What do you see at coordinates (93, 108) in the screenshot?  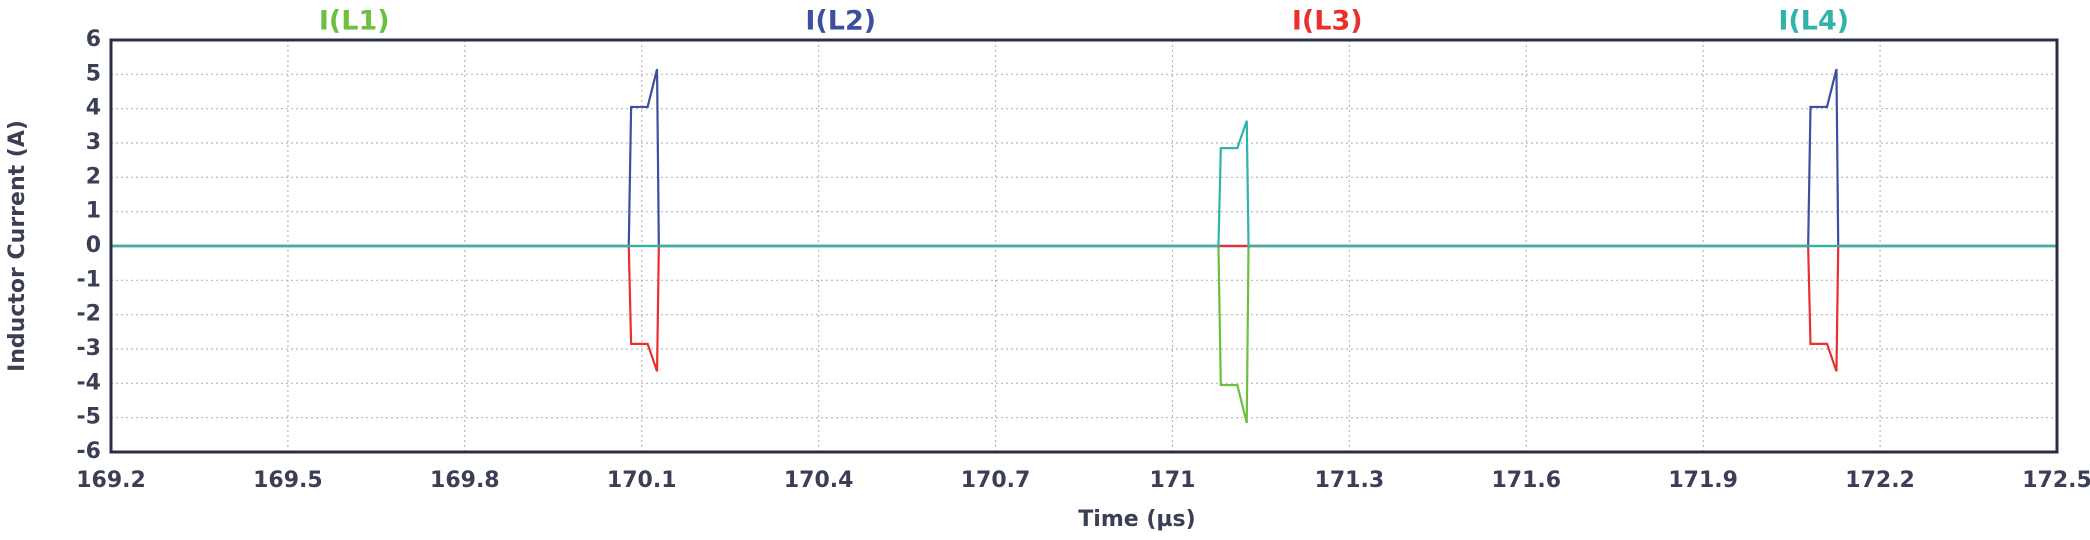 I see `y-tick-label: 4` at bounding box center [93, 108].